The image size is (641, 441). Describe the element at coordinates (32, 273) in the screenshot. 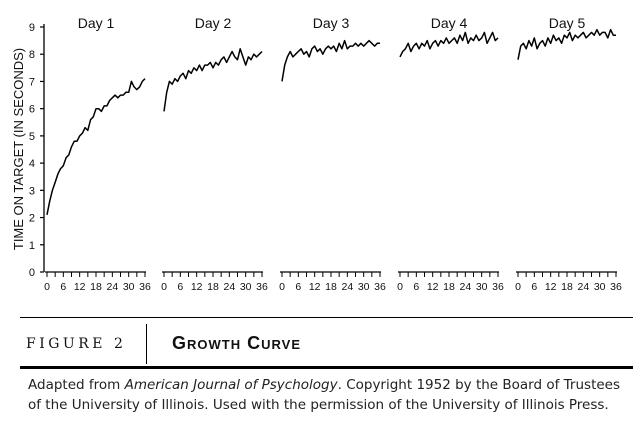

I see `y-tick-label: 0` at that location.